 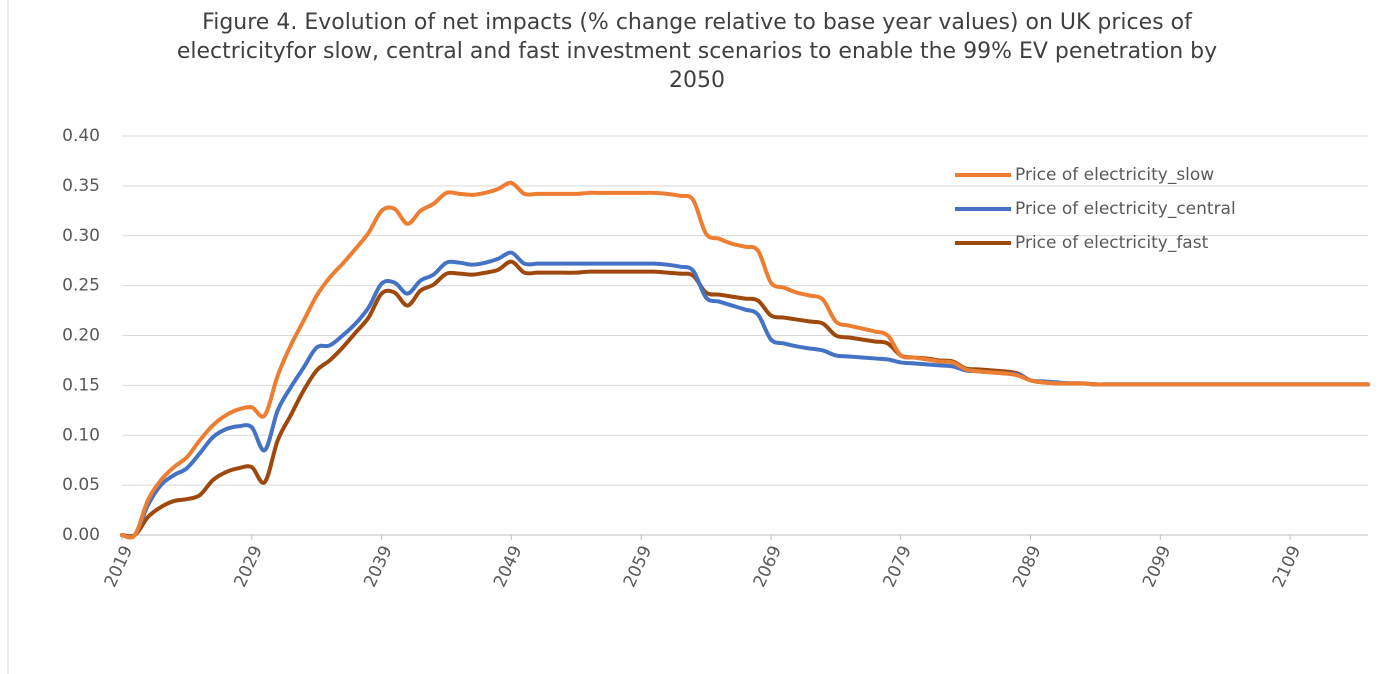 I want to click on legend-label: Price of electricity_central, so click(x=1125, y=209).